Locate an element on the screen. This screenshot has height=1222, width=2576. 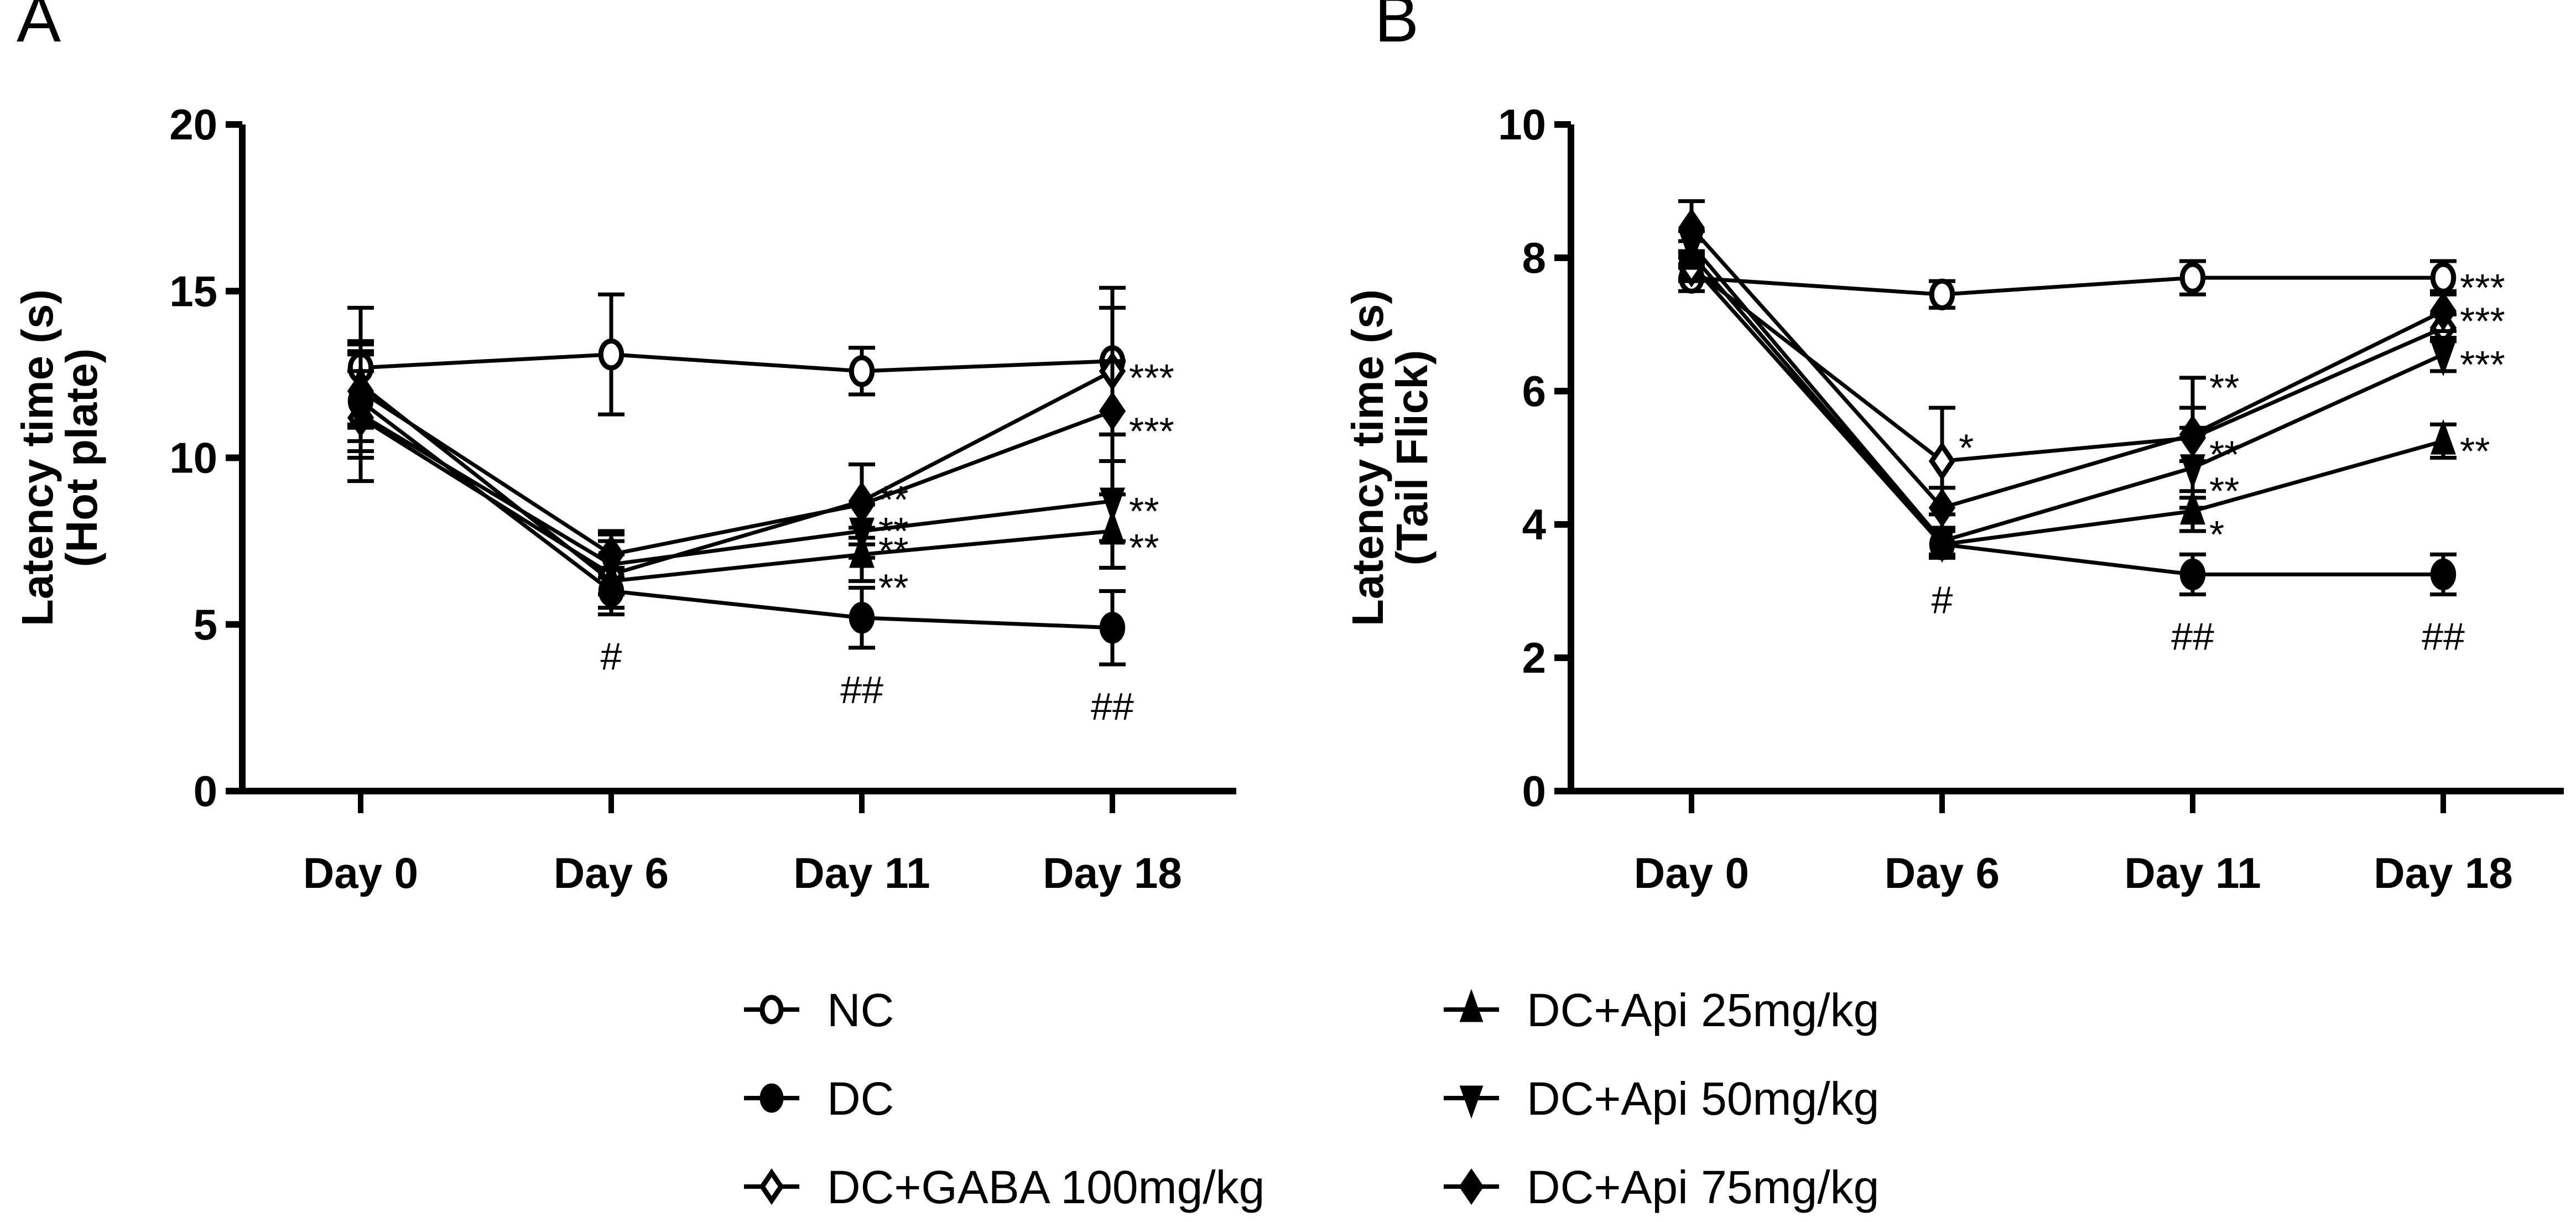
y-tick-label: 20 is located at coordinates (193, 125).